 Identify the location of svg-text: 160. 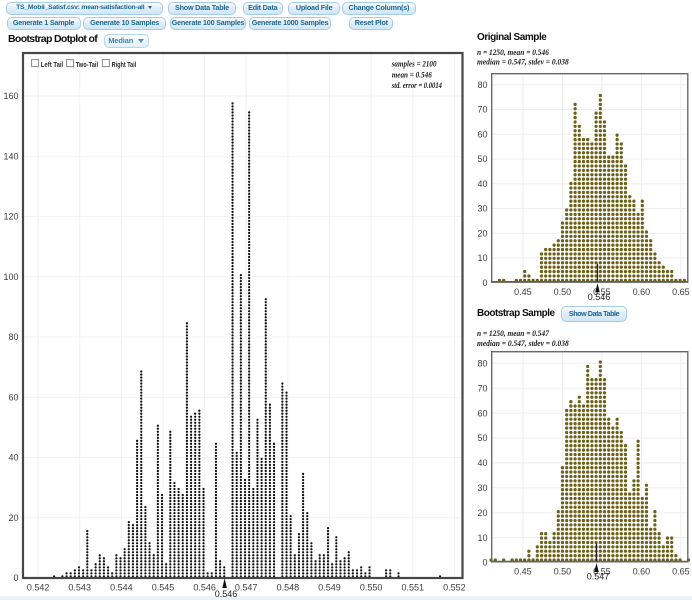
(10, 96).